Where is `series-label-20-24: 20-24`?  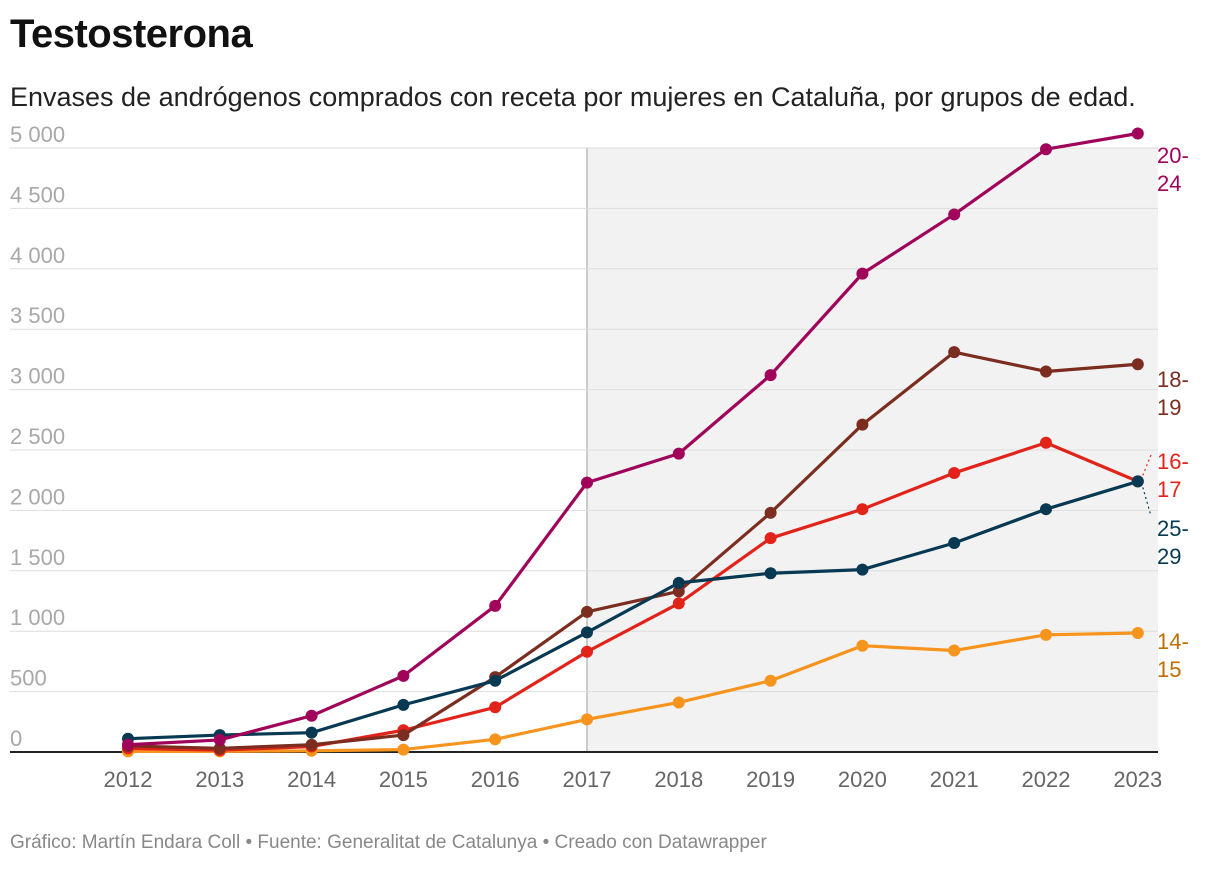
series-label-20-24: 20-24 is located at coordinates (1173, 169).